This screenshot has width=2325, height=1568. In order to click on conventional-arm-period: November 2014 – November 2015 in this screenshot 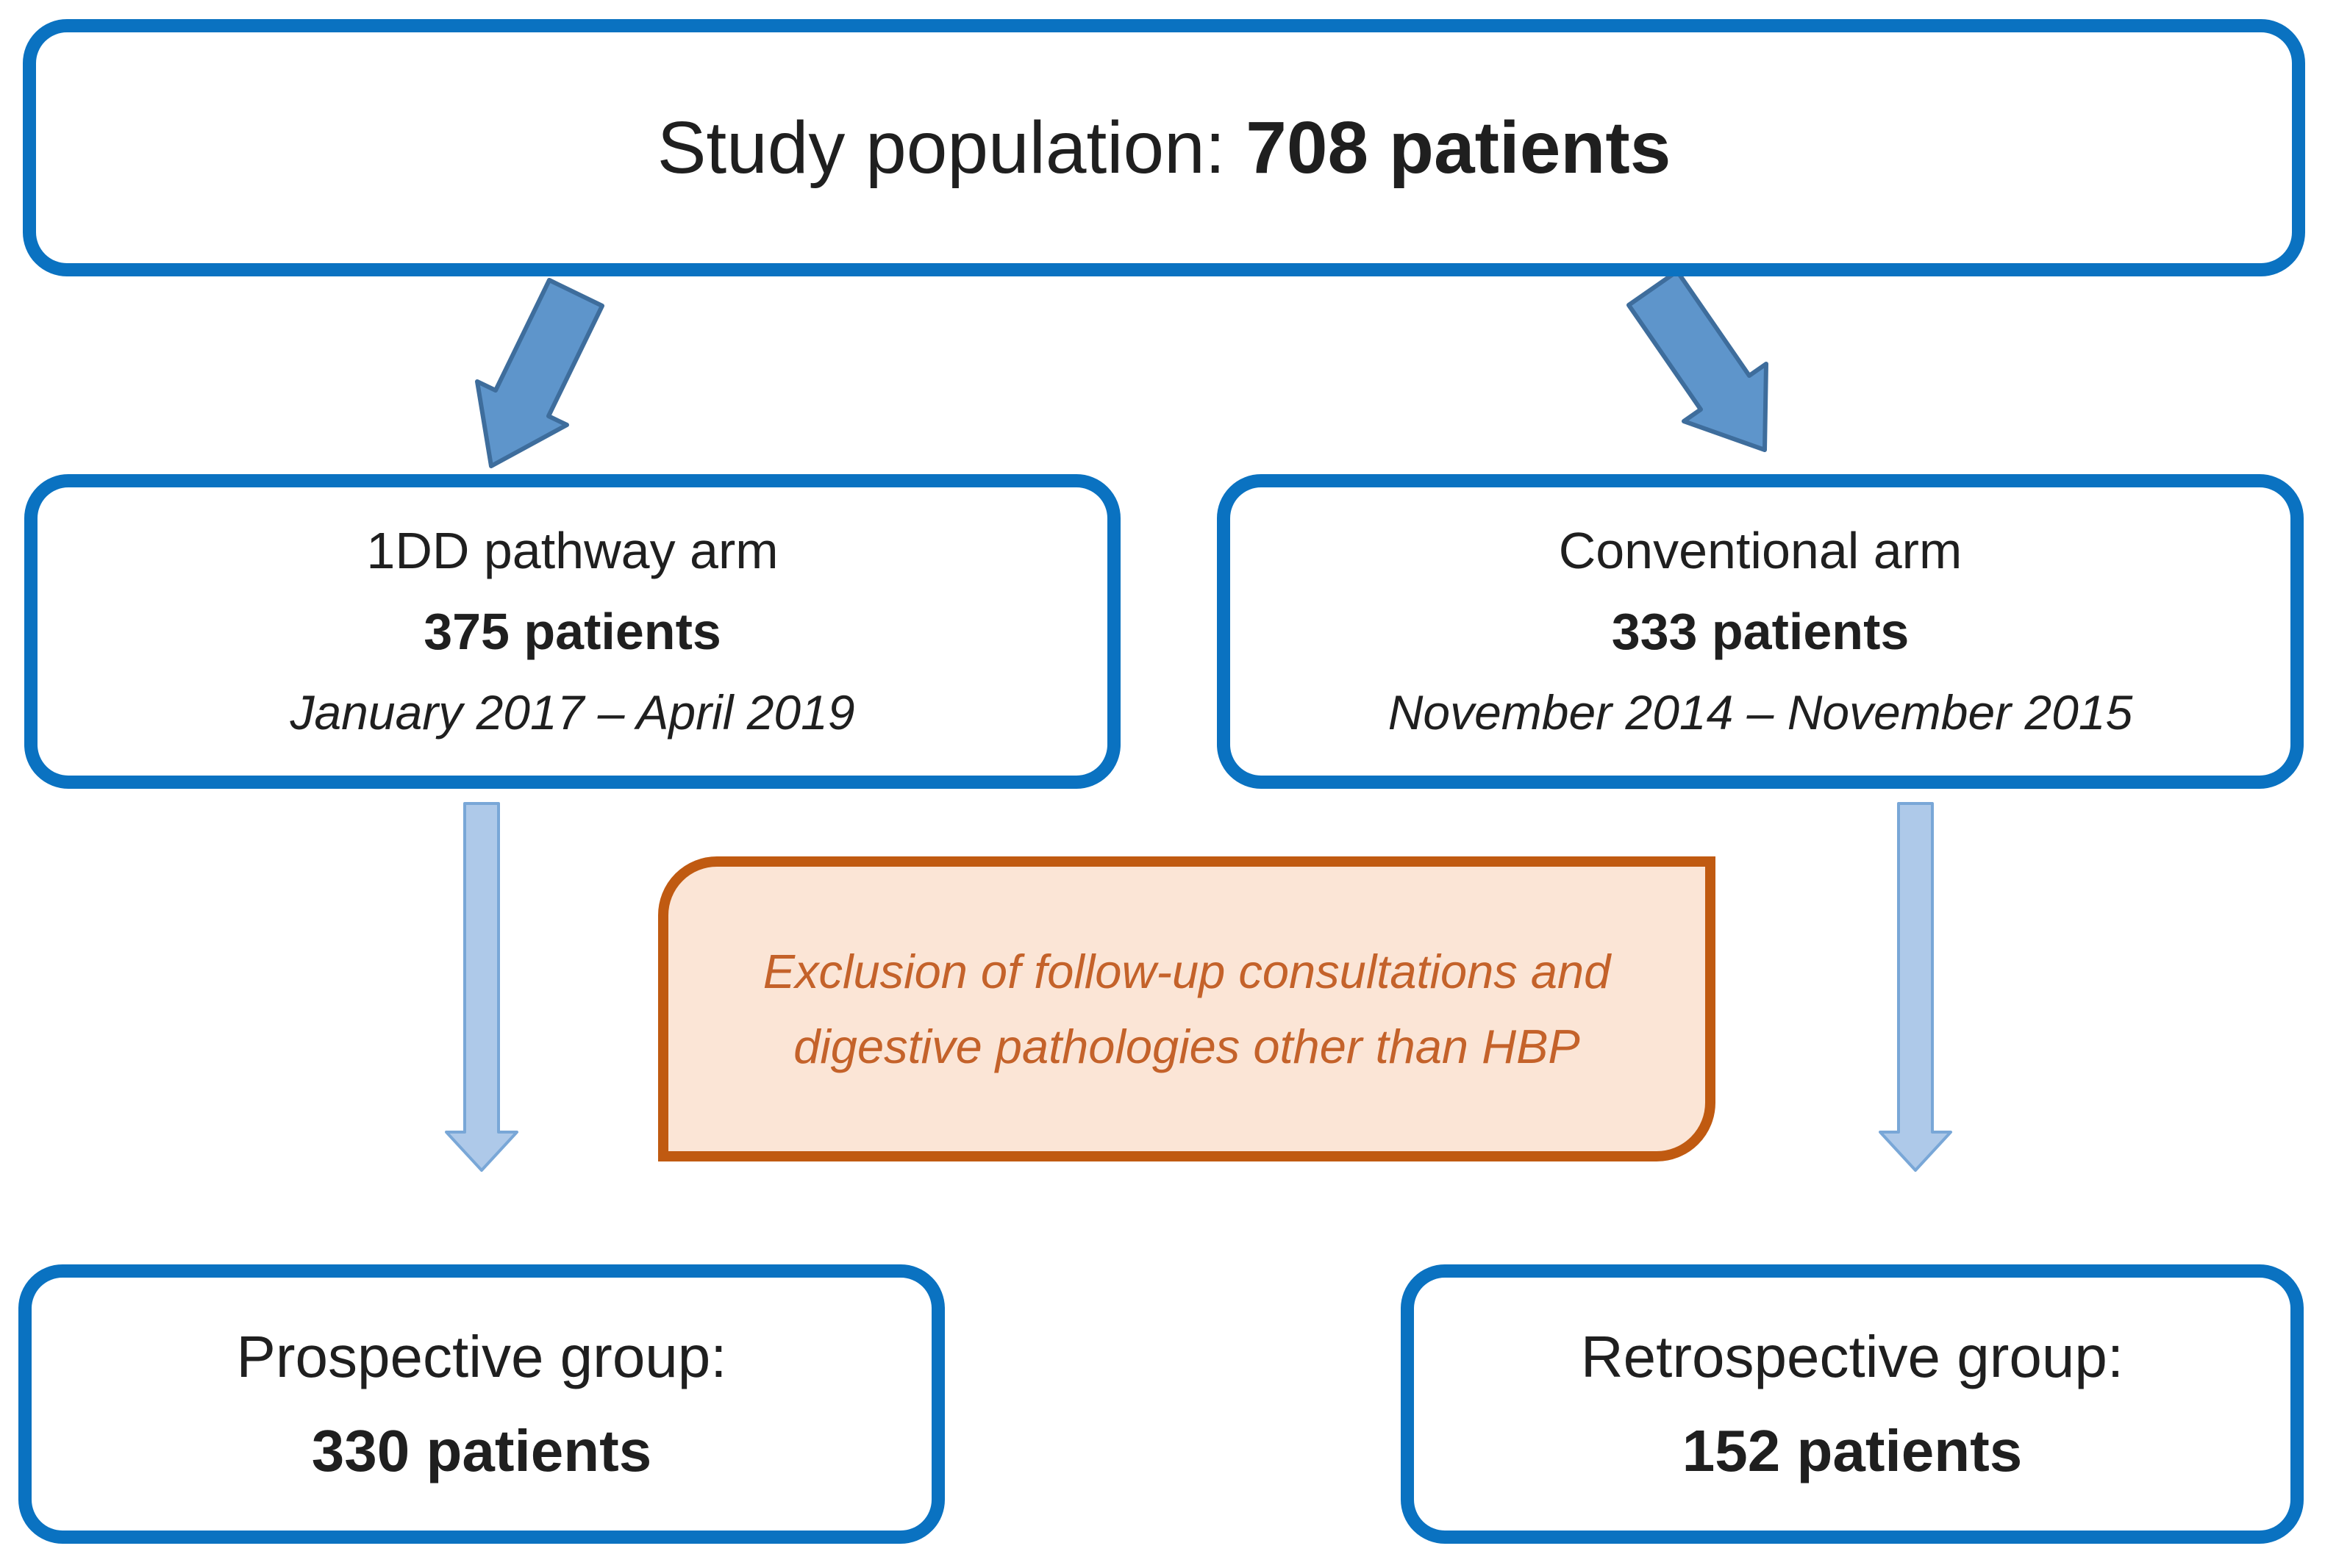, I will do `click(1761, 712)`.